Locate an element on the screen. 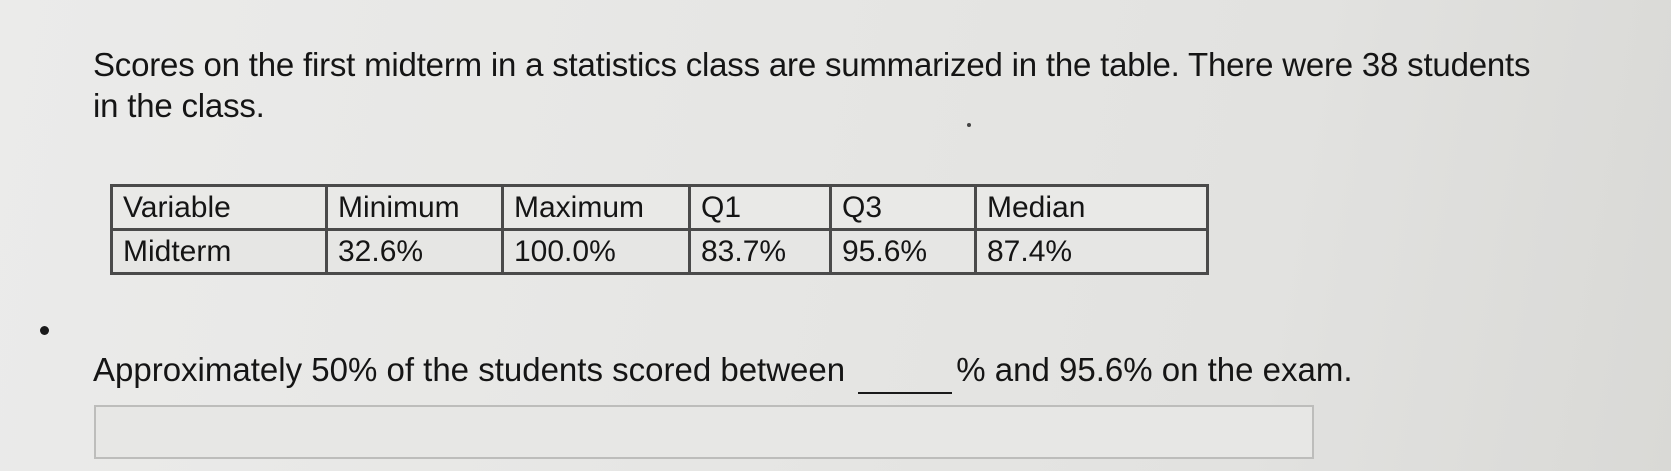 This screenshot has height=471, width=1671. table-row: Midterm 32.6% 100.0% 83.7% 95.6% 87.4% is located at coordinates (659, 251).